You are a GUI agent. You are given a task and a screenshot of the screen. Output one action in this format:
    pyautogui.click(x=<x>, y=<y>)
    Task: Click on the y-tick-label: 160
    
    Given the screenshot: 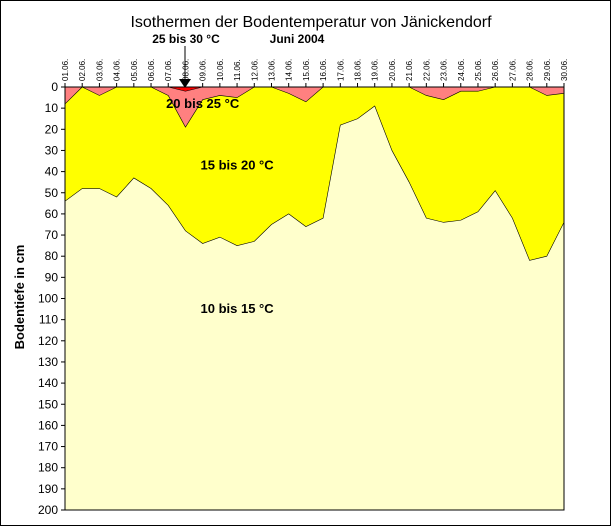 What is the action you would take?
    pyautogui.click(x=48, y=425)
    